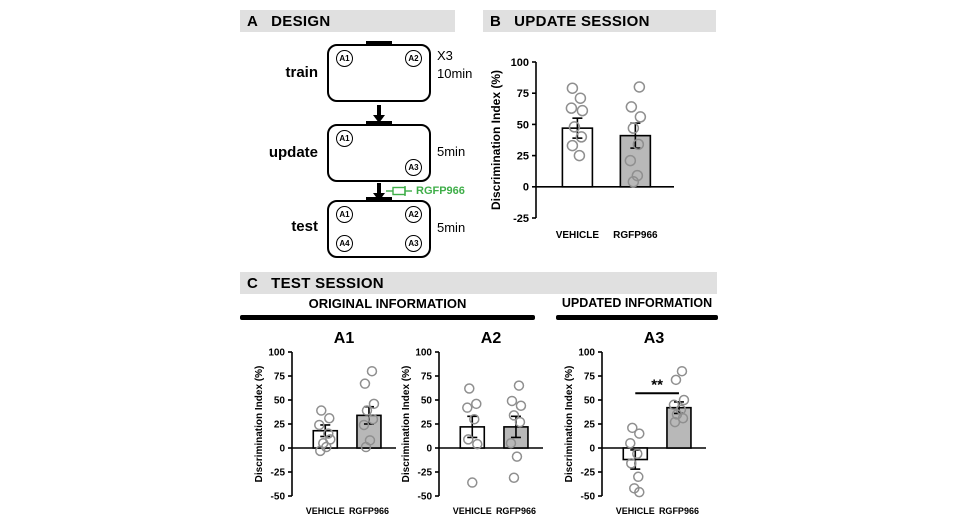  I want to click on original-information-label: ORIGINAL INFORMATION, so click(387, 303).